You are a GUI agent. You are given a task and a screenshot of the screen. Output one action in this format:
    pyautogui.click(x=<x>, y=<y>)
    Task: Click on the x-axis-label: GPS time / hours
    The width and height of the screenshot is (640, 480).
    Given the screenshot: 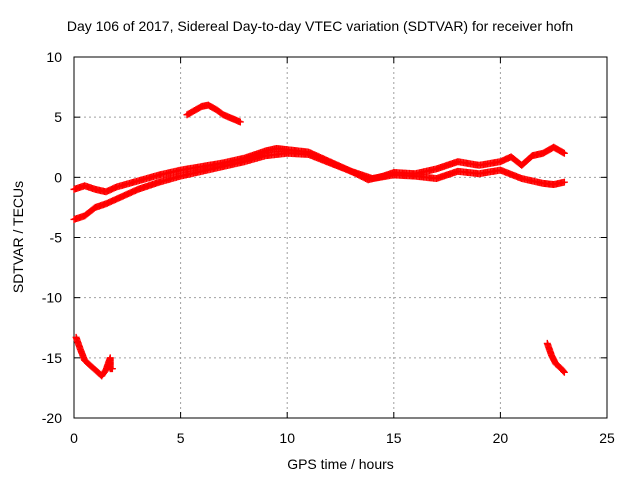 What is the action you would take?
    pyautogui.click(x=340, y=464)
    